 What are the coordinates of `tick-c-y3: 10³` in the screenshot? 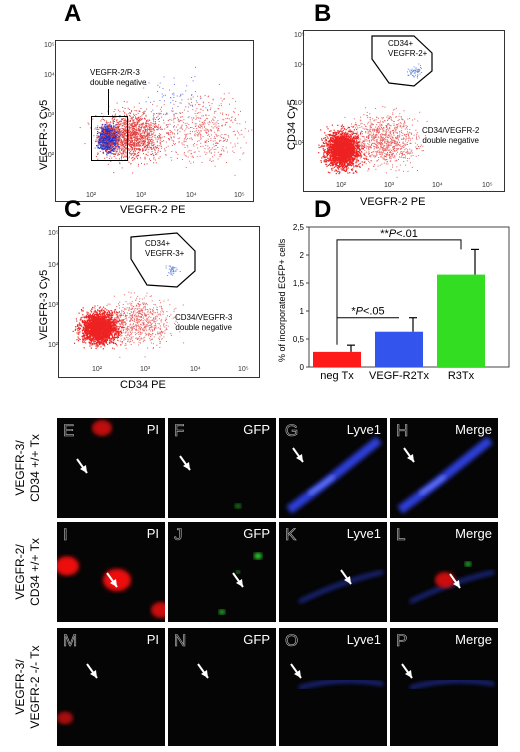 It's located at (53, 305).